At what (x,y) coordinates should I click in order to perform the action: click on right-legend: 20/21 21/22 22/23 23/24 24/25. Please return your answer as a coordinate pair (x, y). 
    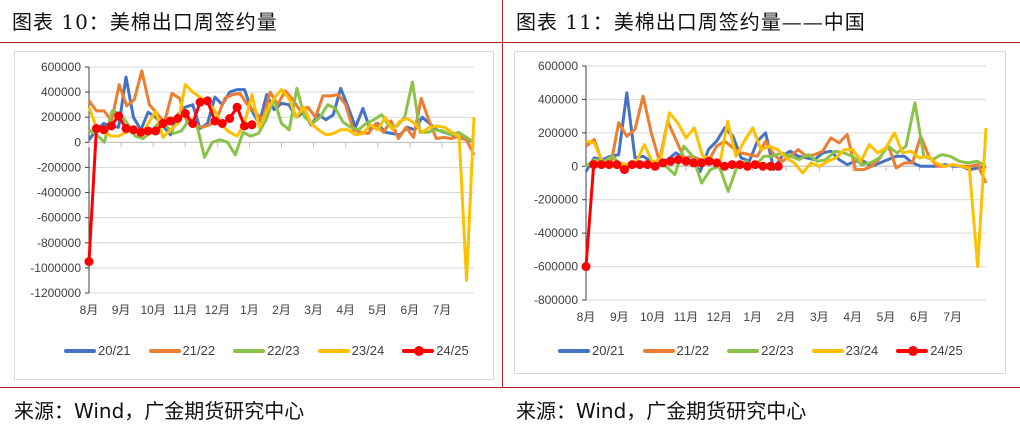
    Looking at the image, I should click on (769, 350).